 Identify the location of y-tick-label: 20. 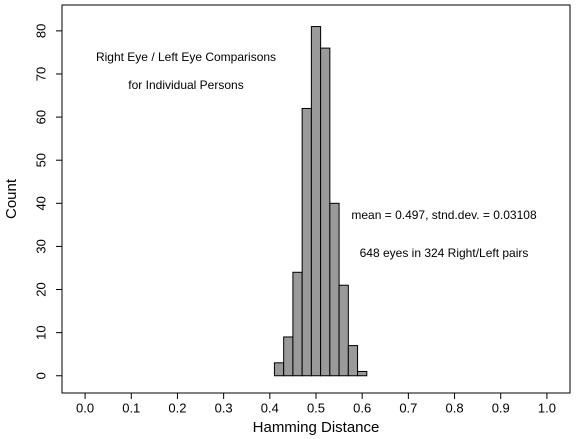
(40, 289).